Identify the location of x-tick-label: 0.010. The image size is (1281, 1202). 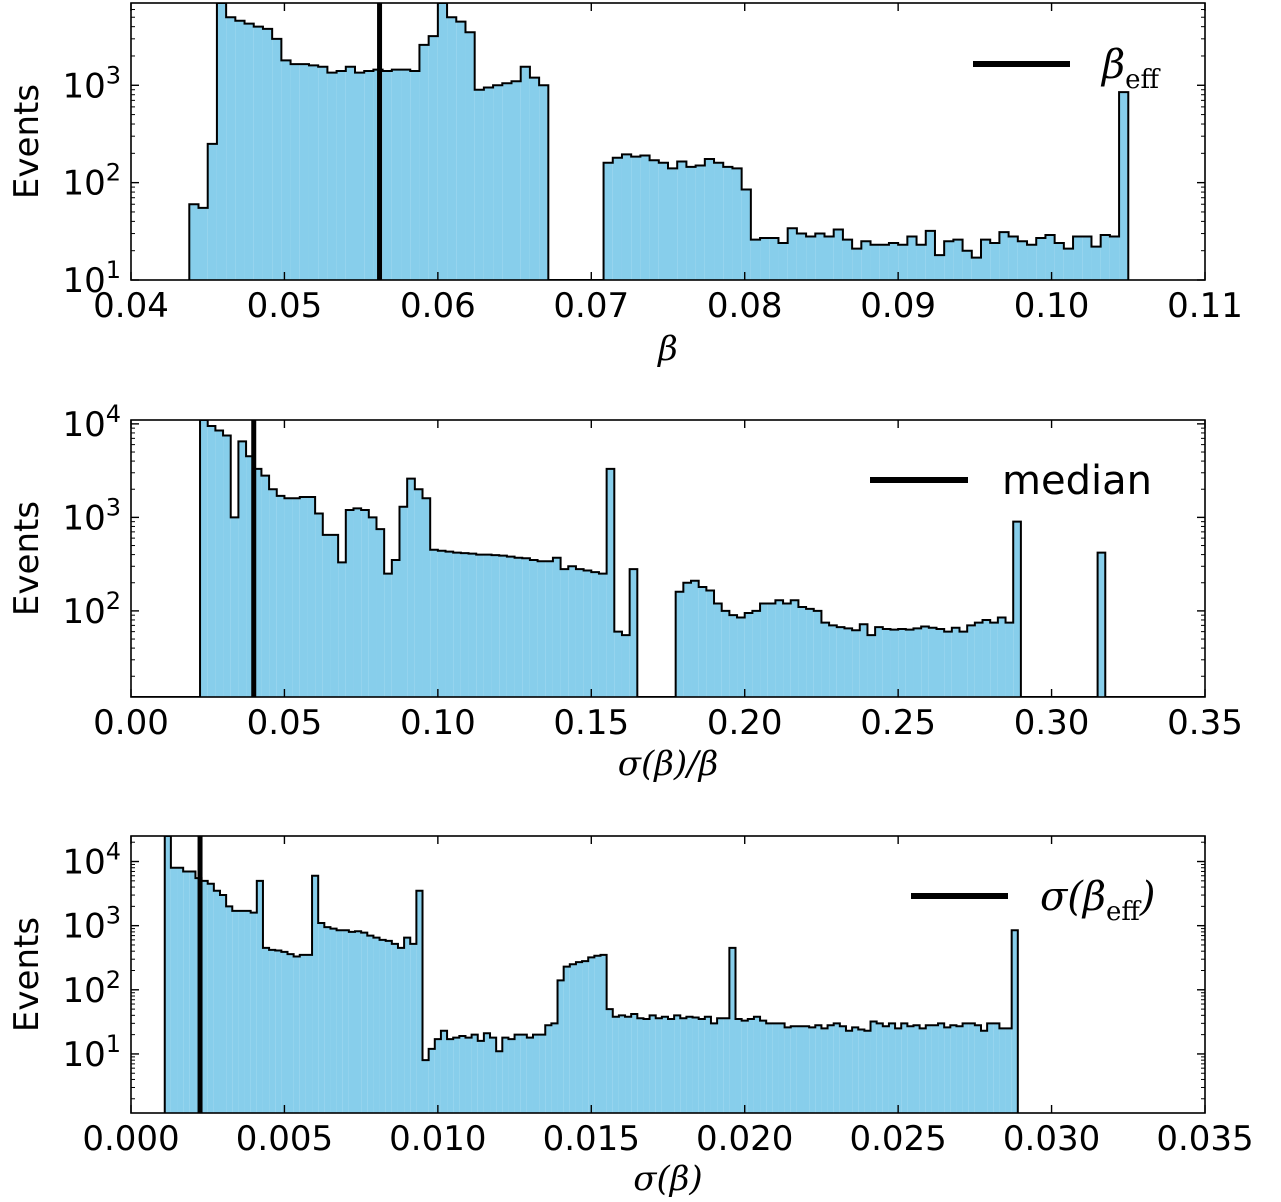
(437, 1139).